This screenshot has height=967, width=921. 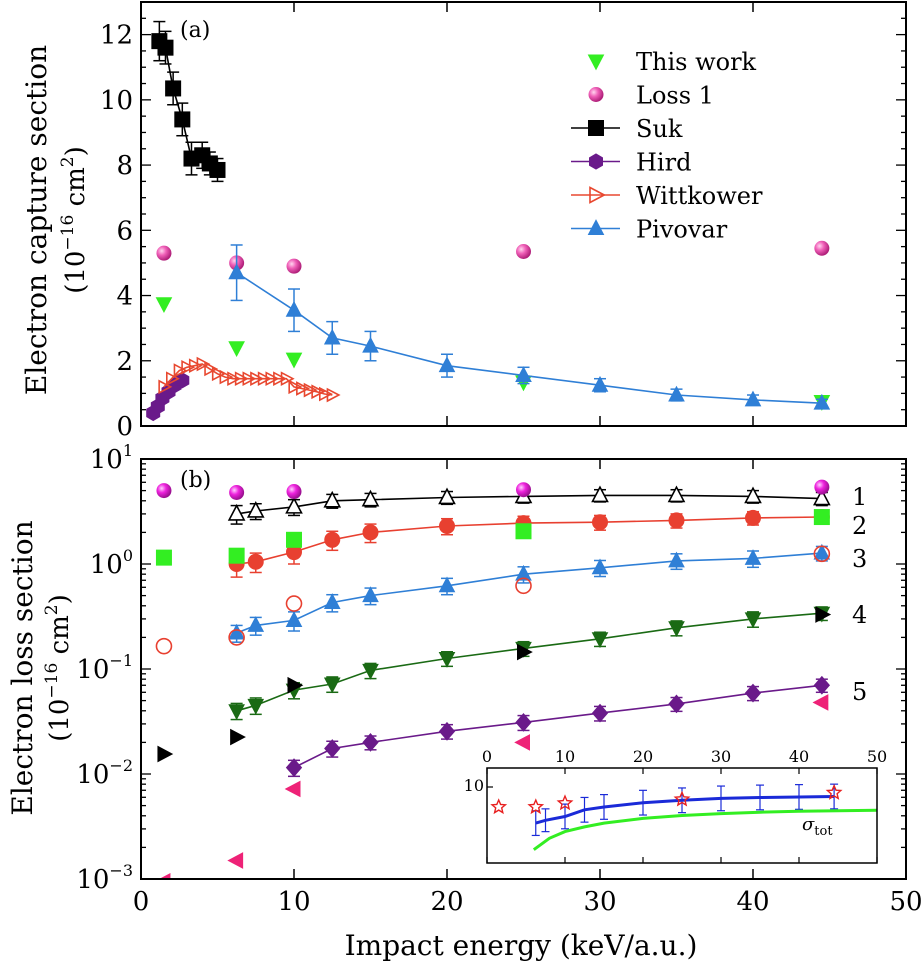 What do you see at coordinates (104, 878) in the screenshot?
I see `y-tick-label: 10⁻³` at bounding box center [104, 878].